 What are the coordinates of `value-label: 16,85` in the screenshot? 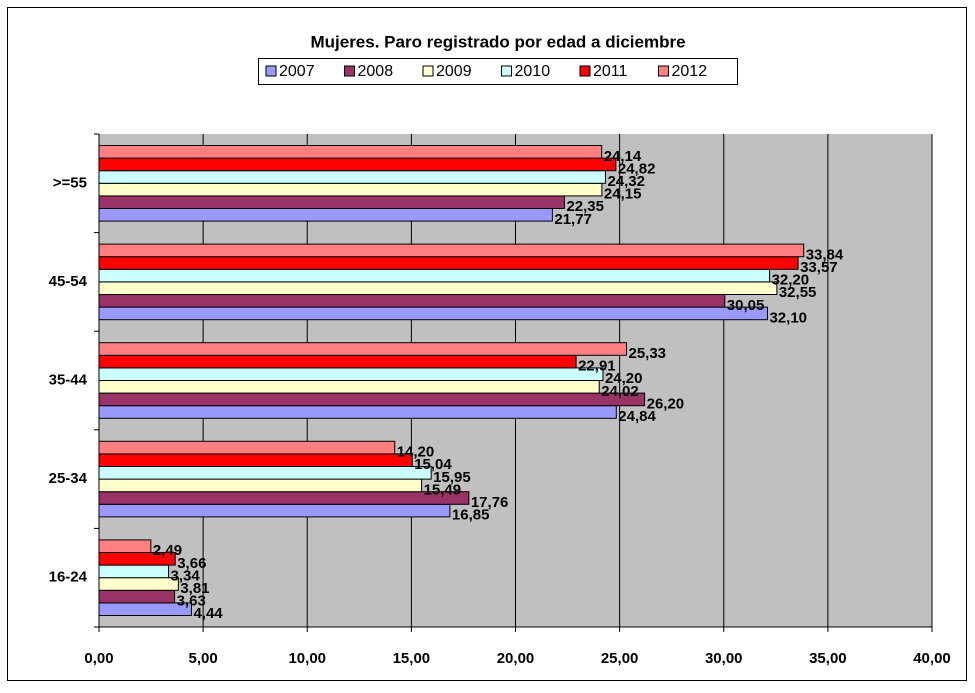 It's located at (471, 515).